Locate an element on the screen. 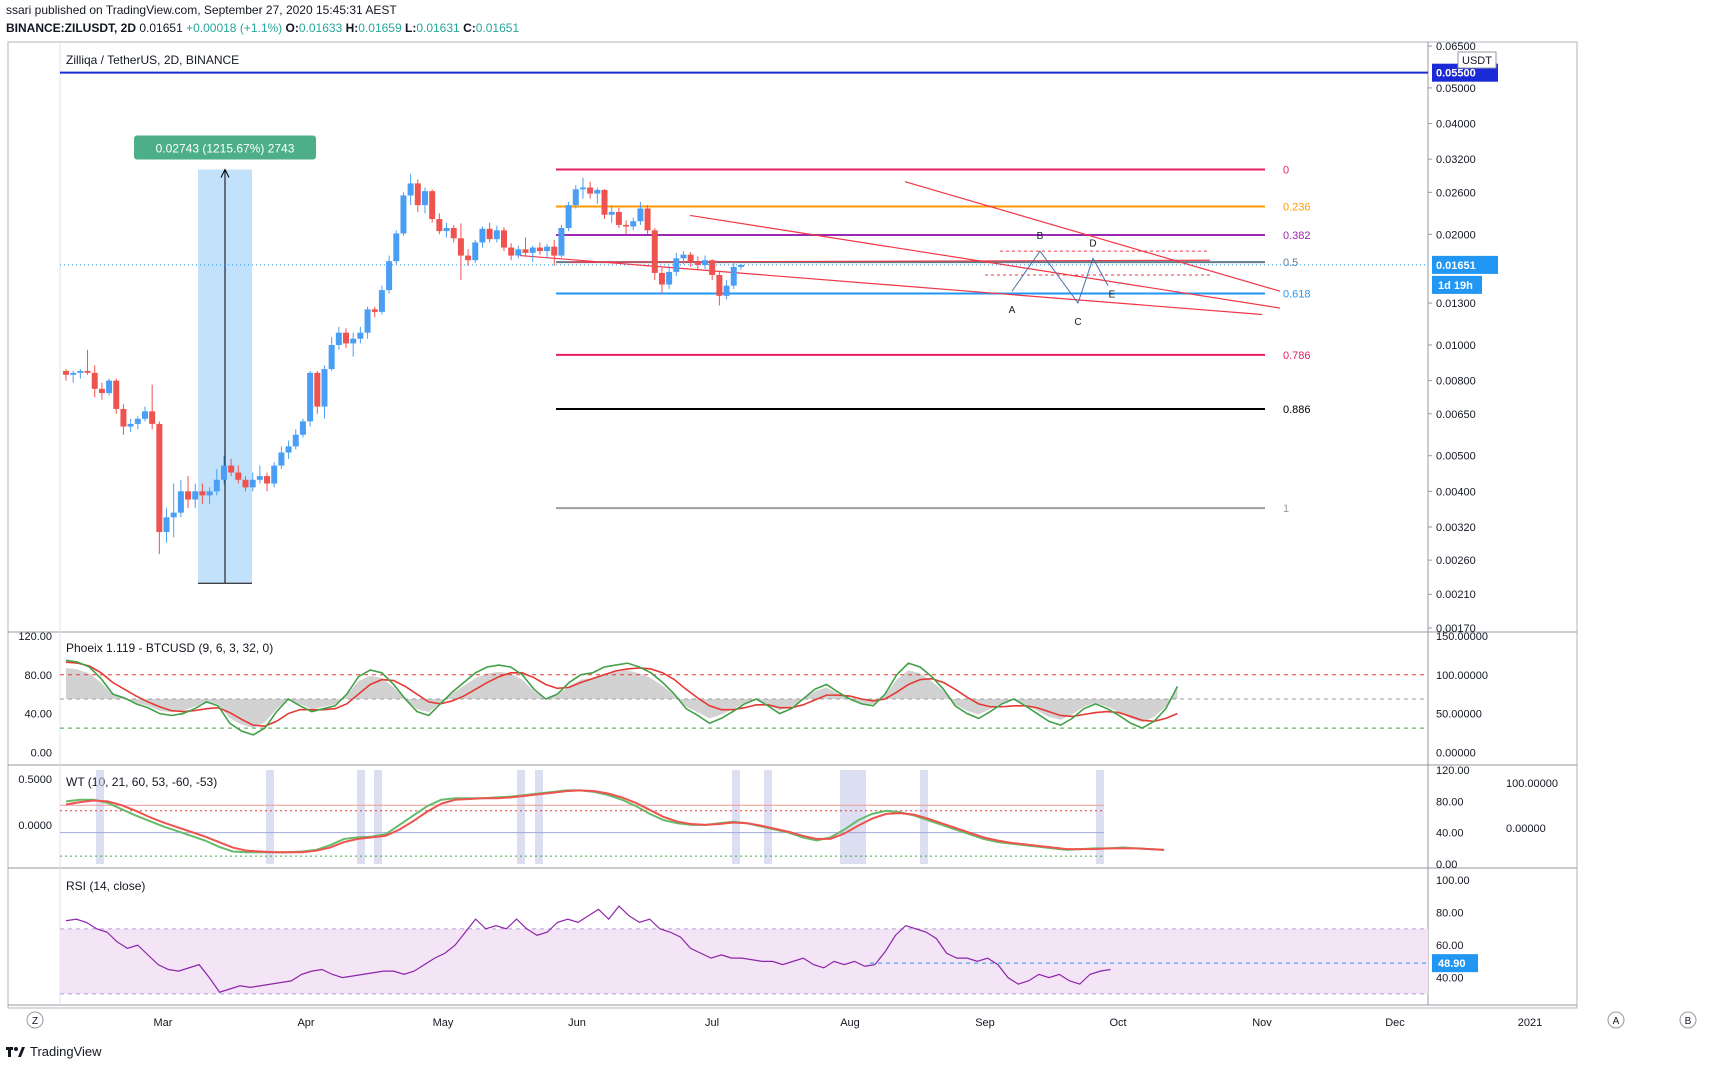 Image resolution: width=1729 pixels, height=1071 pixels. price-tick-label: 0.02600 is located at coordinates (1456, 193).